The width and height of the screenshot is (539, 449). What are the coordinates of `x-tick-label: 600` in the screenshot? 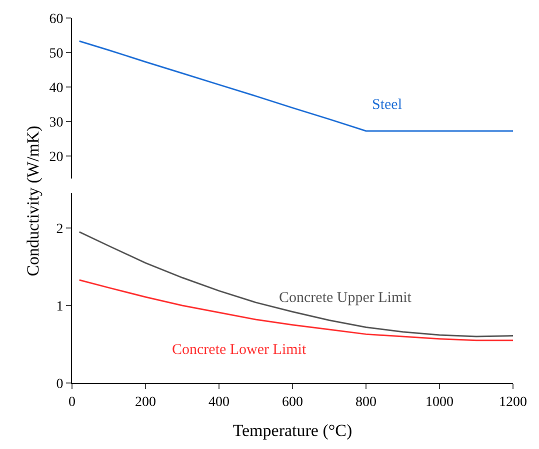 It's located at (292, 402).